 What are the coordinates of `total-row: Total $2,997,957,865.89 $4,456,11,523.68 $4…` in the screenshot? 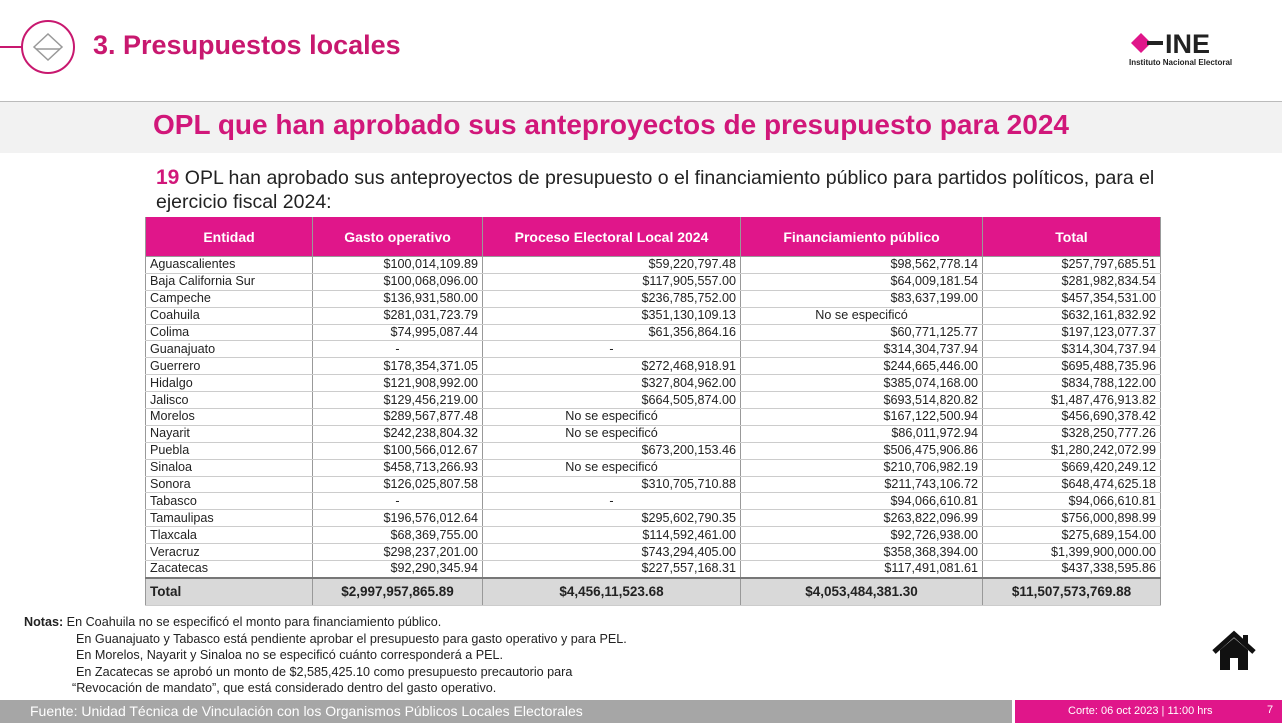 It's located at (653, 591).